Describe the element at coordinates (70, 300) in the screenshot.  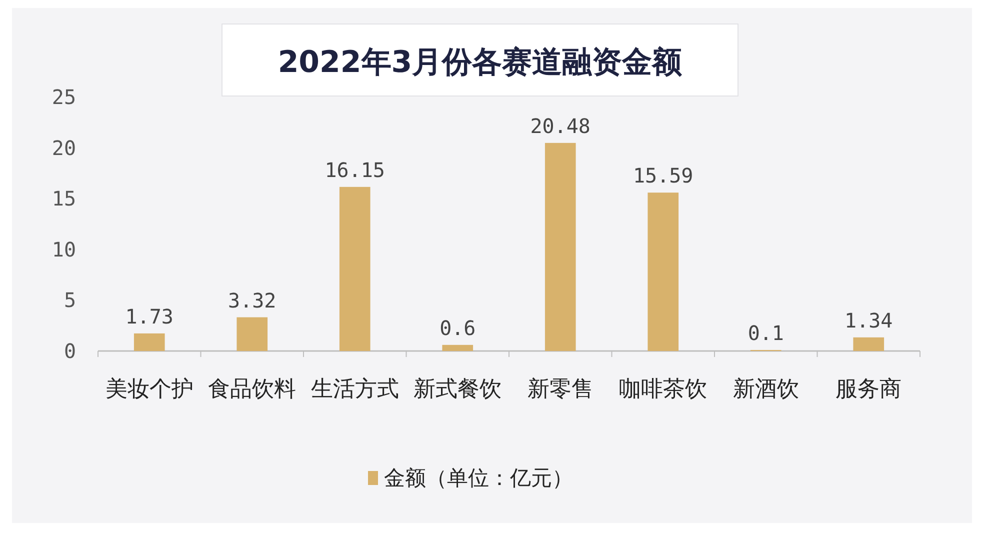
I see `y-tick-label: 5` at that location.